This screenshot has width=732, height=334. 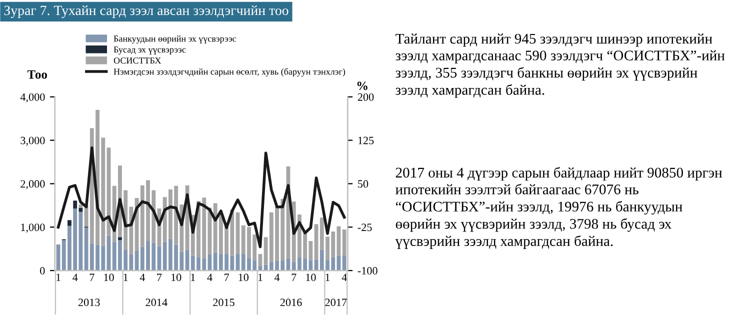 I want to click on y2-tick-label: 200, so click(x=366, y=97).